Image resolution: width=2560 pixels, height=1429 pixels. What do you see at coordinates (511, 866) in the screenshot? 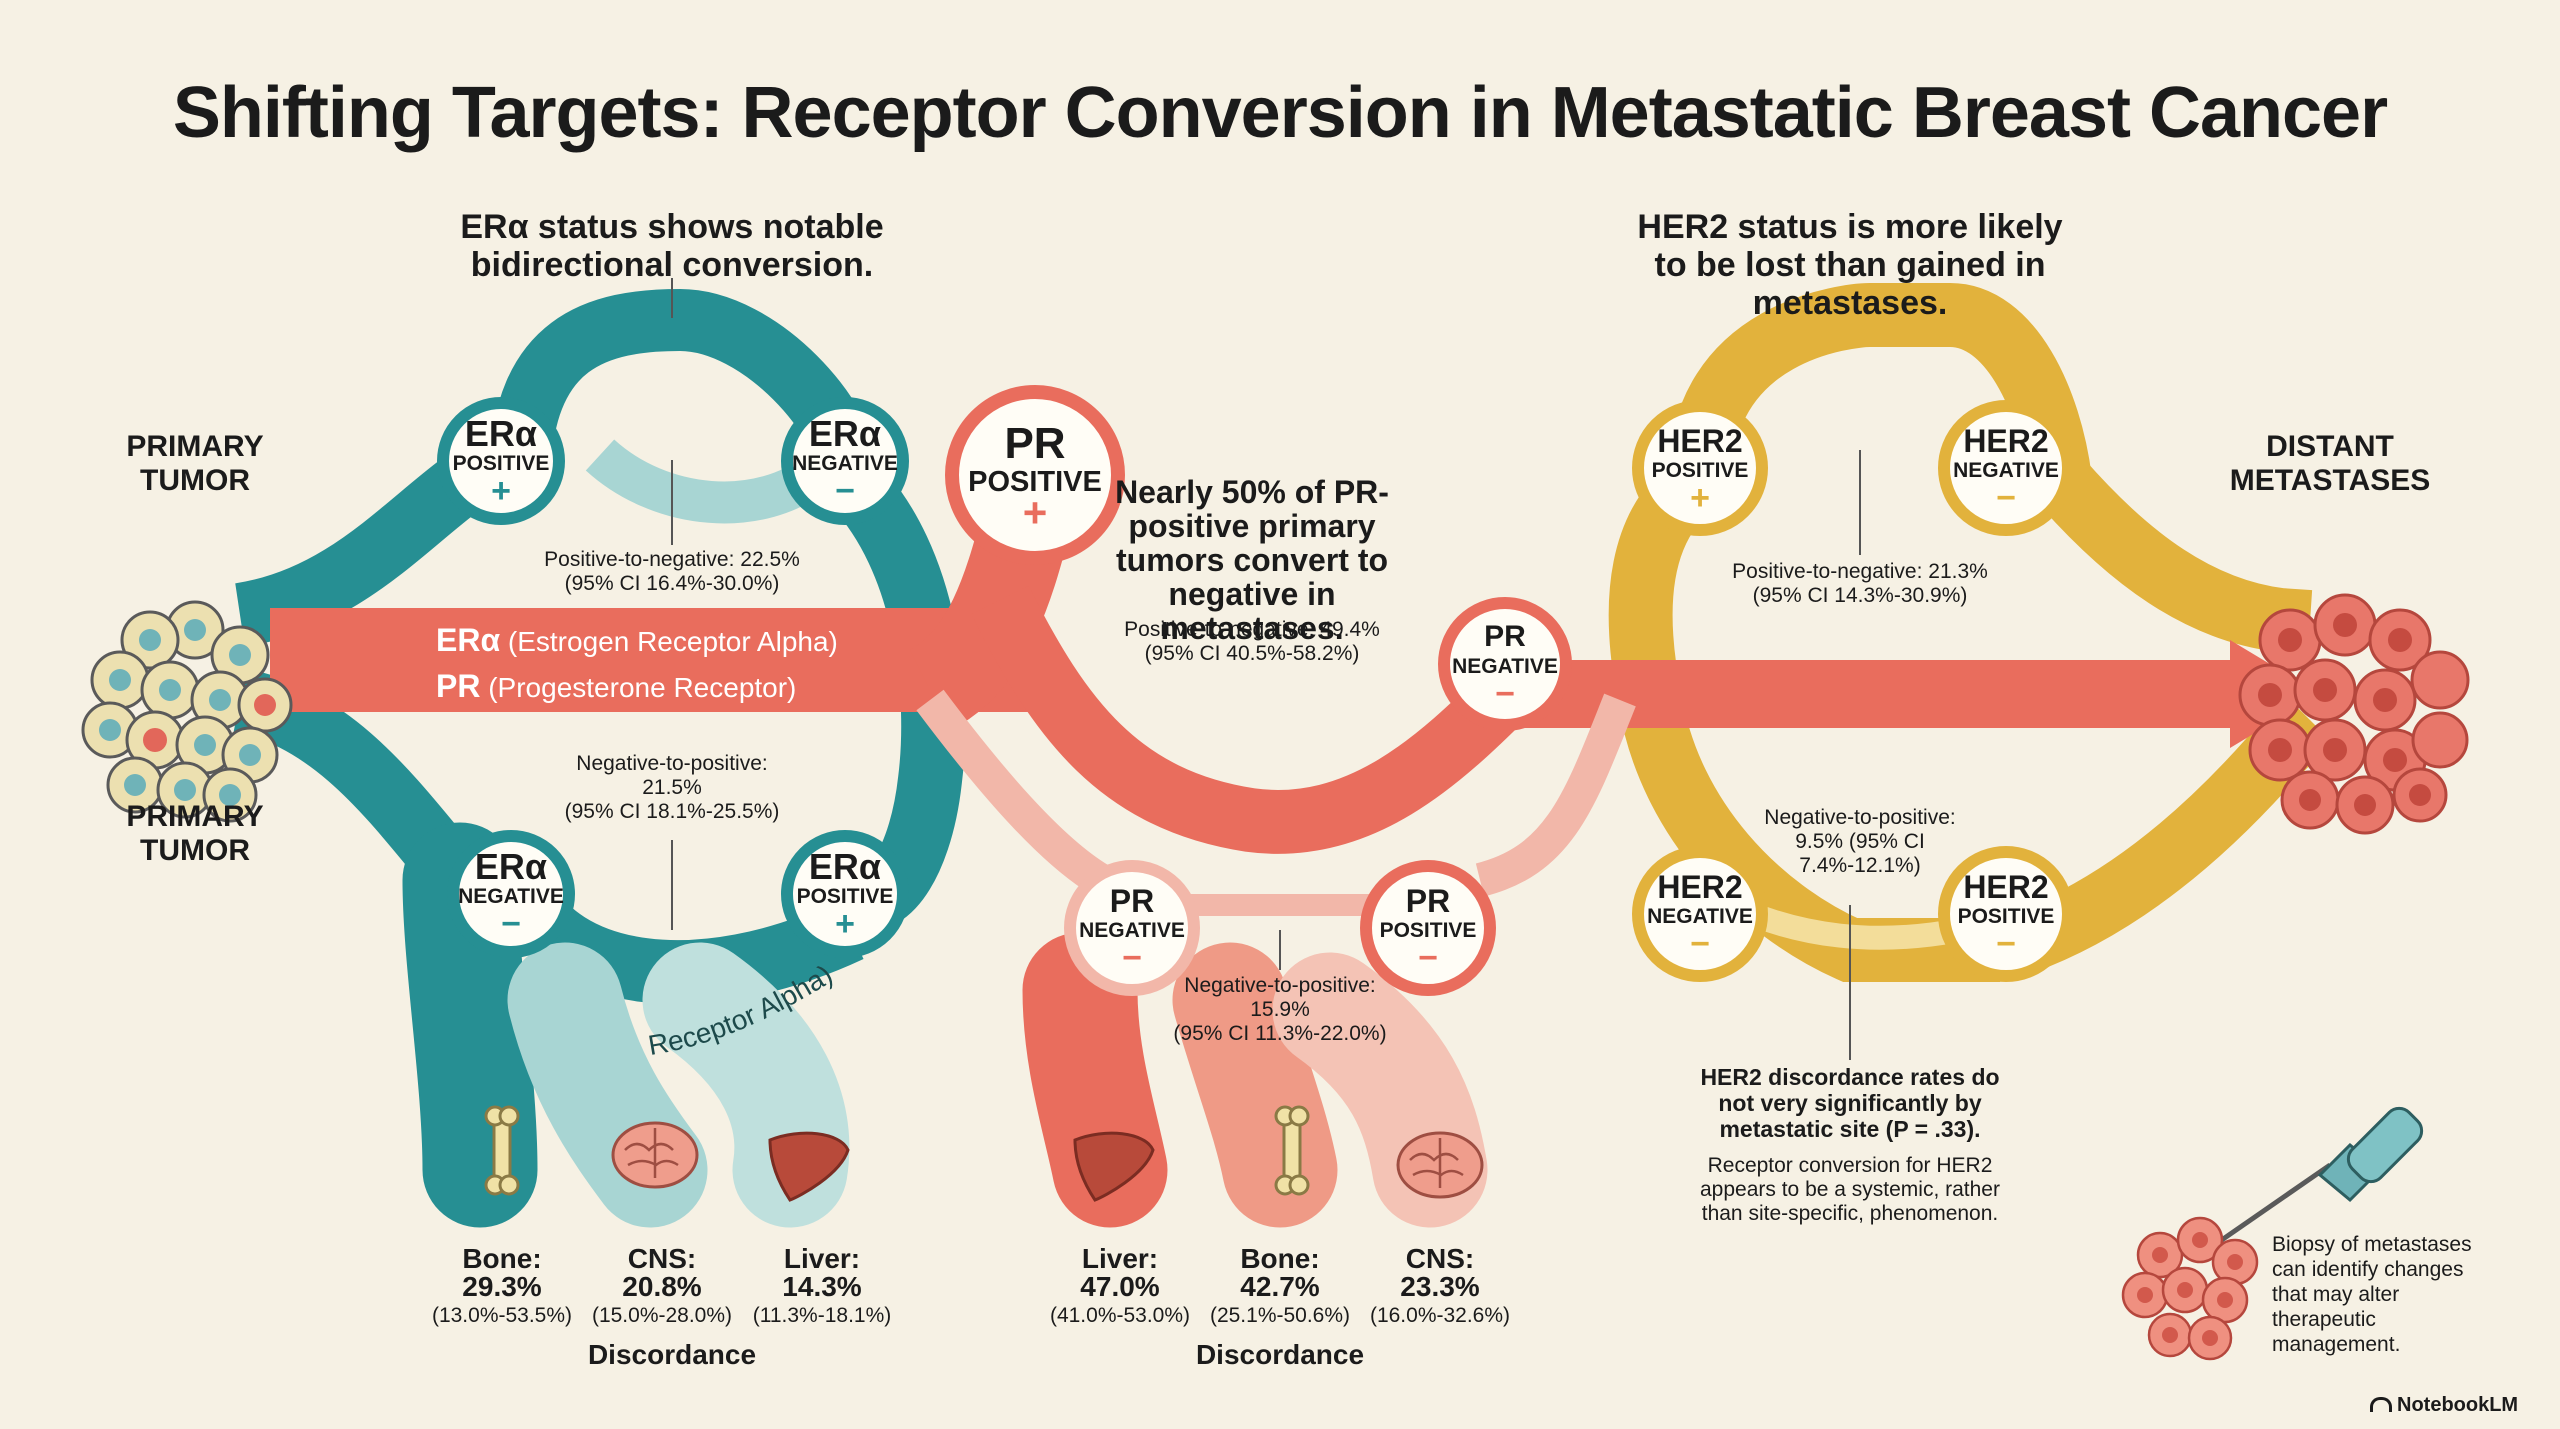
I see `er-bottom-left-name: ERα` at bounding box center [511, 866].